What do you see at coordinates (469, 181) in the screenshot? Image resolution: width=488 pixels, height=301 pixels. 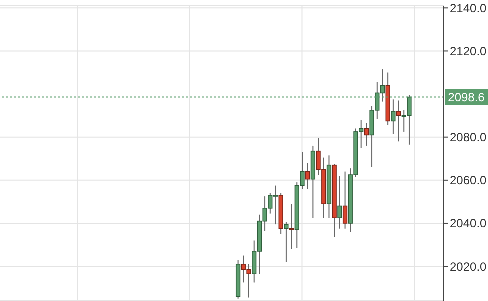 I see `y-tick-label: 2060.0` at bounding box center [469, 181].